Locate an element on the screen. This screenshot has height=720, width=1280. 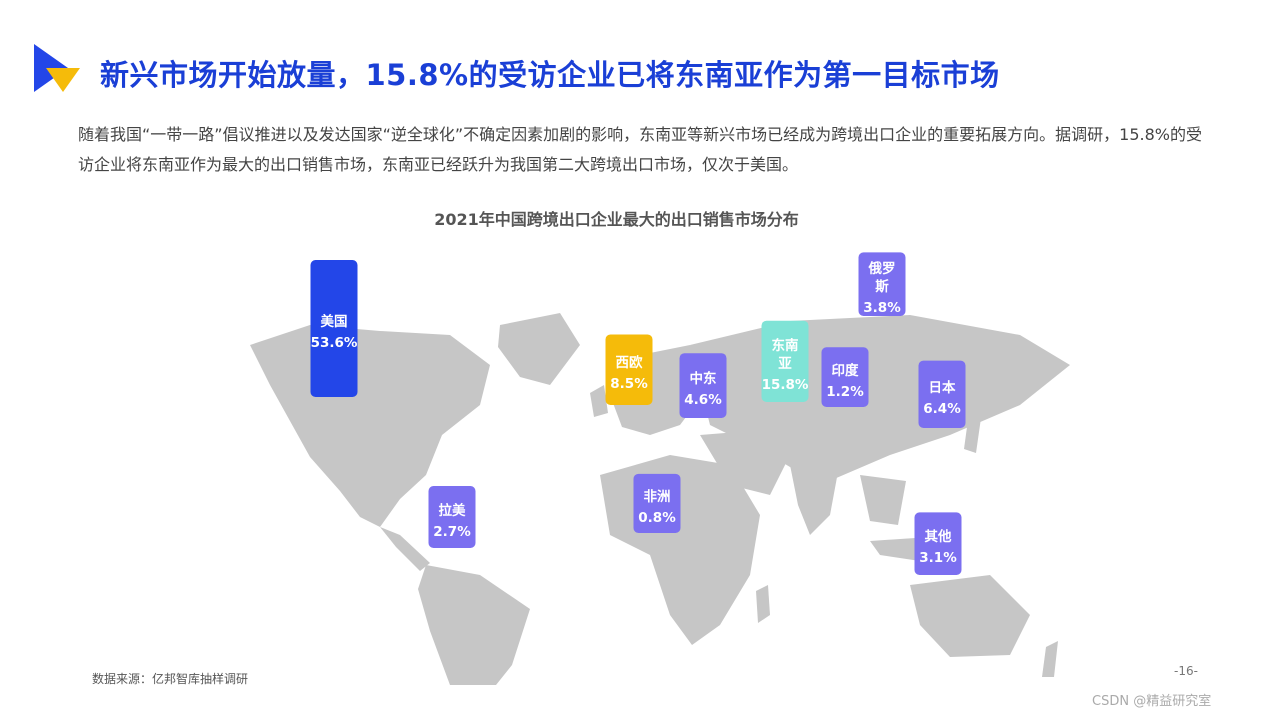
bar-label-5: 俄罗斯 3.8% is located at coordinates (881, 288).